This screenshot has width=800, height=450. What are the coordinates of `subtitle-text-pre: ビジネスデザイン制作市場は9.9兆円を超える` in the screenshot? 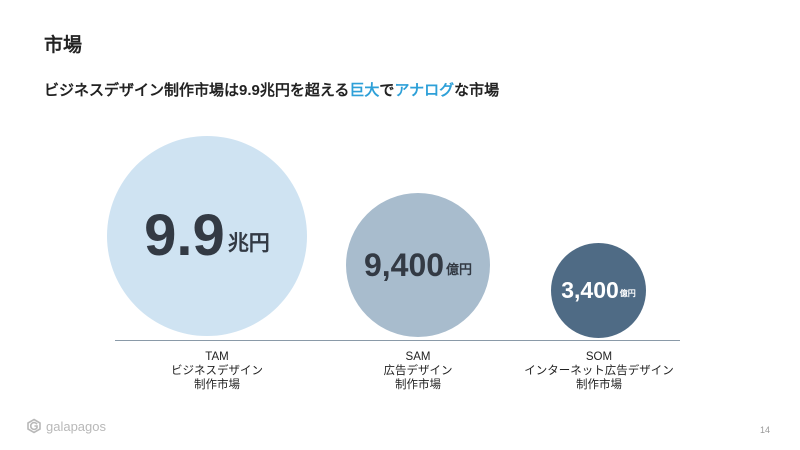 It's located at (197, 90).